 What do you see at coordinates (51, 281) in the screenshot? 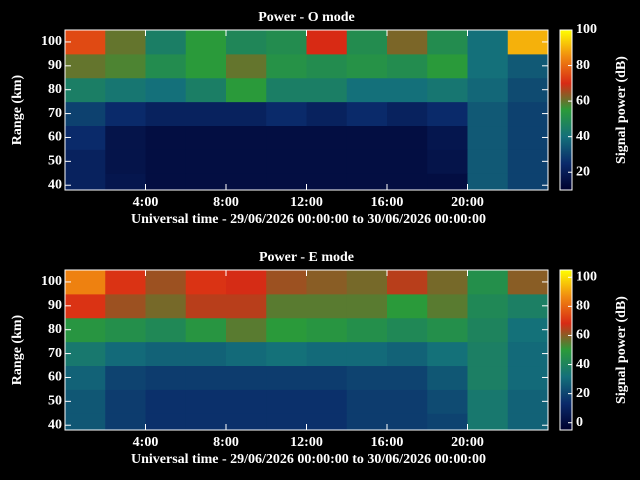
I see `y-tick-label: 100` at bounding box center [51, 281].